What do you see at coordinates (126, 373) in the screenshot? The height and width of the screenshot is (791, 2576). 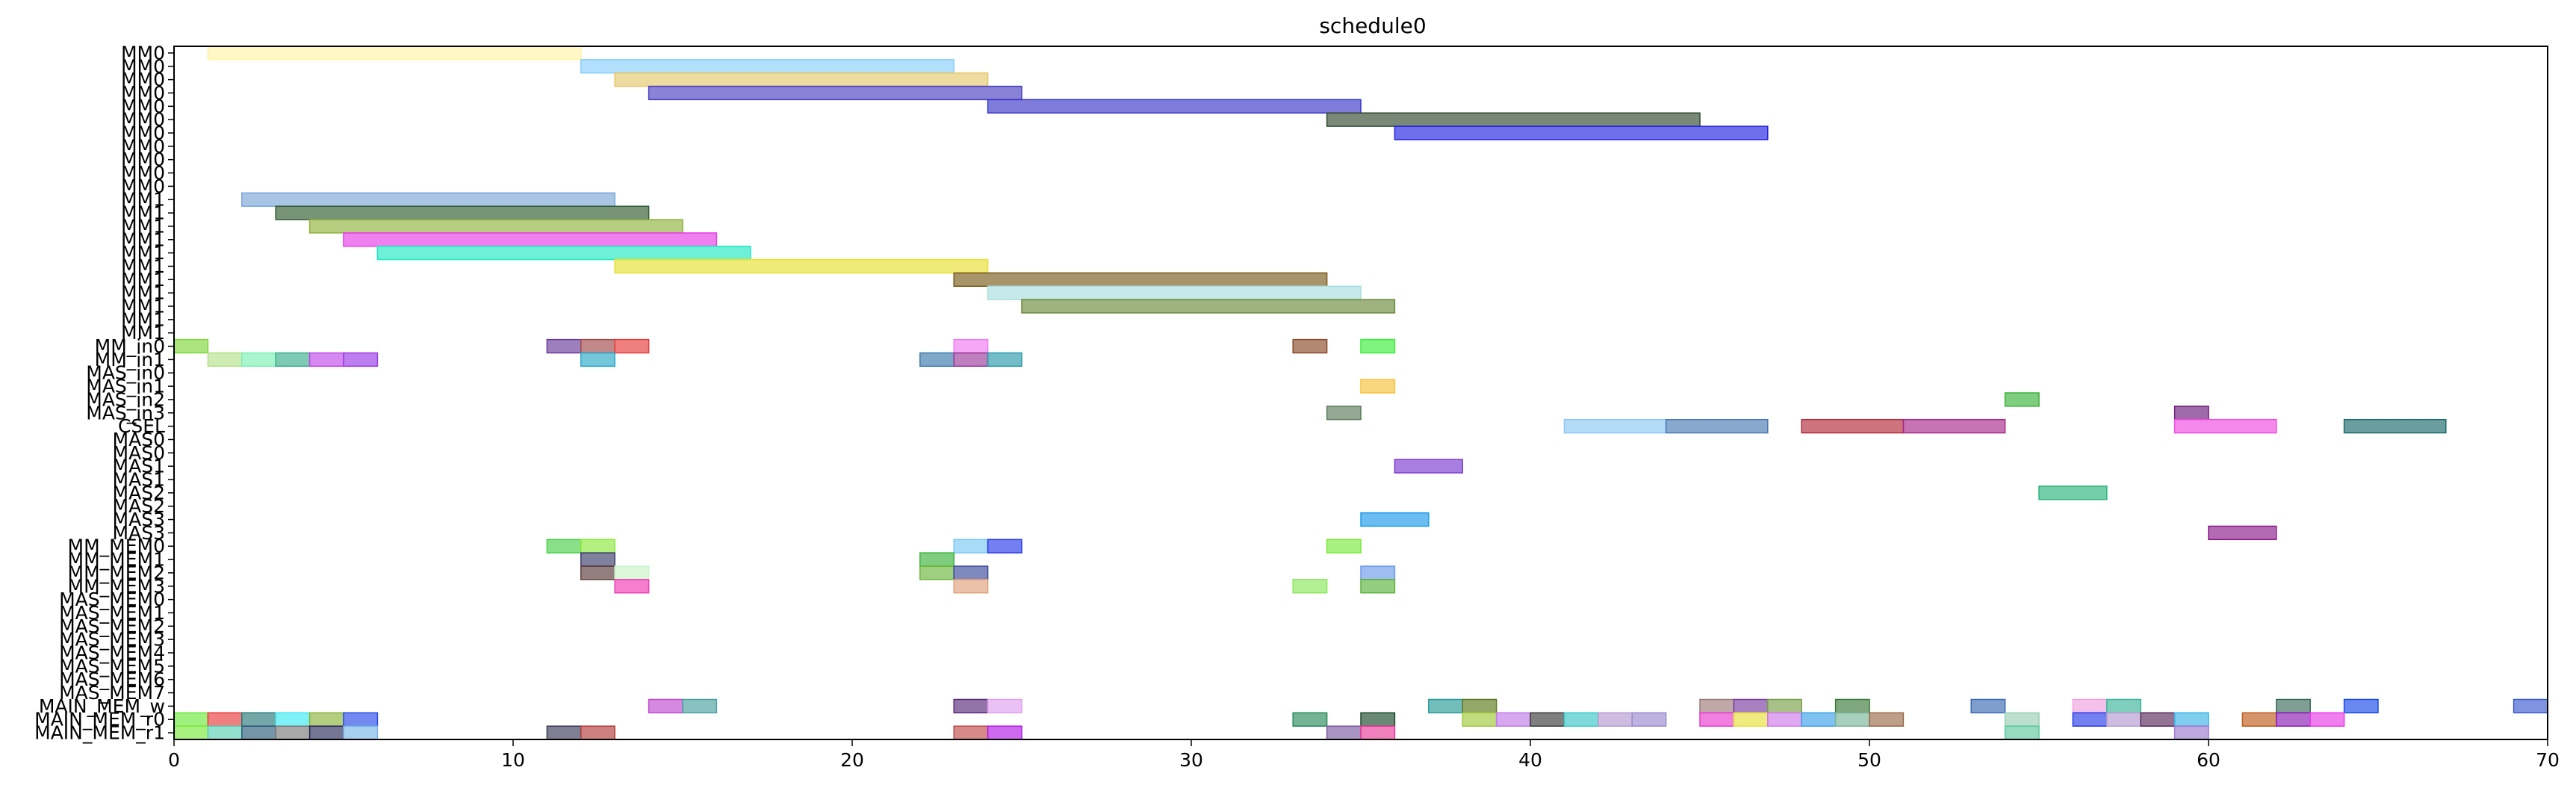 I see `y-tick-label: MAS_in0` at bounding box center [126, 373].